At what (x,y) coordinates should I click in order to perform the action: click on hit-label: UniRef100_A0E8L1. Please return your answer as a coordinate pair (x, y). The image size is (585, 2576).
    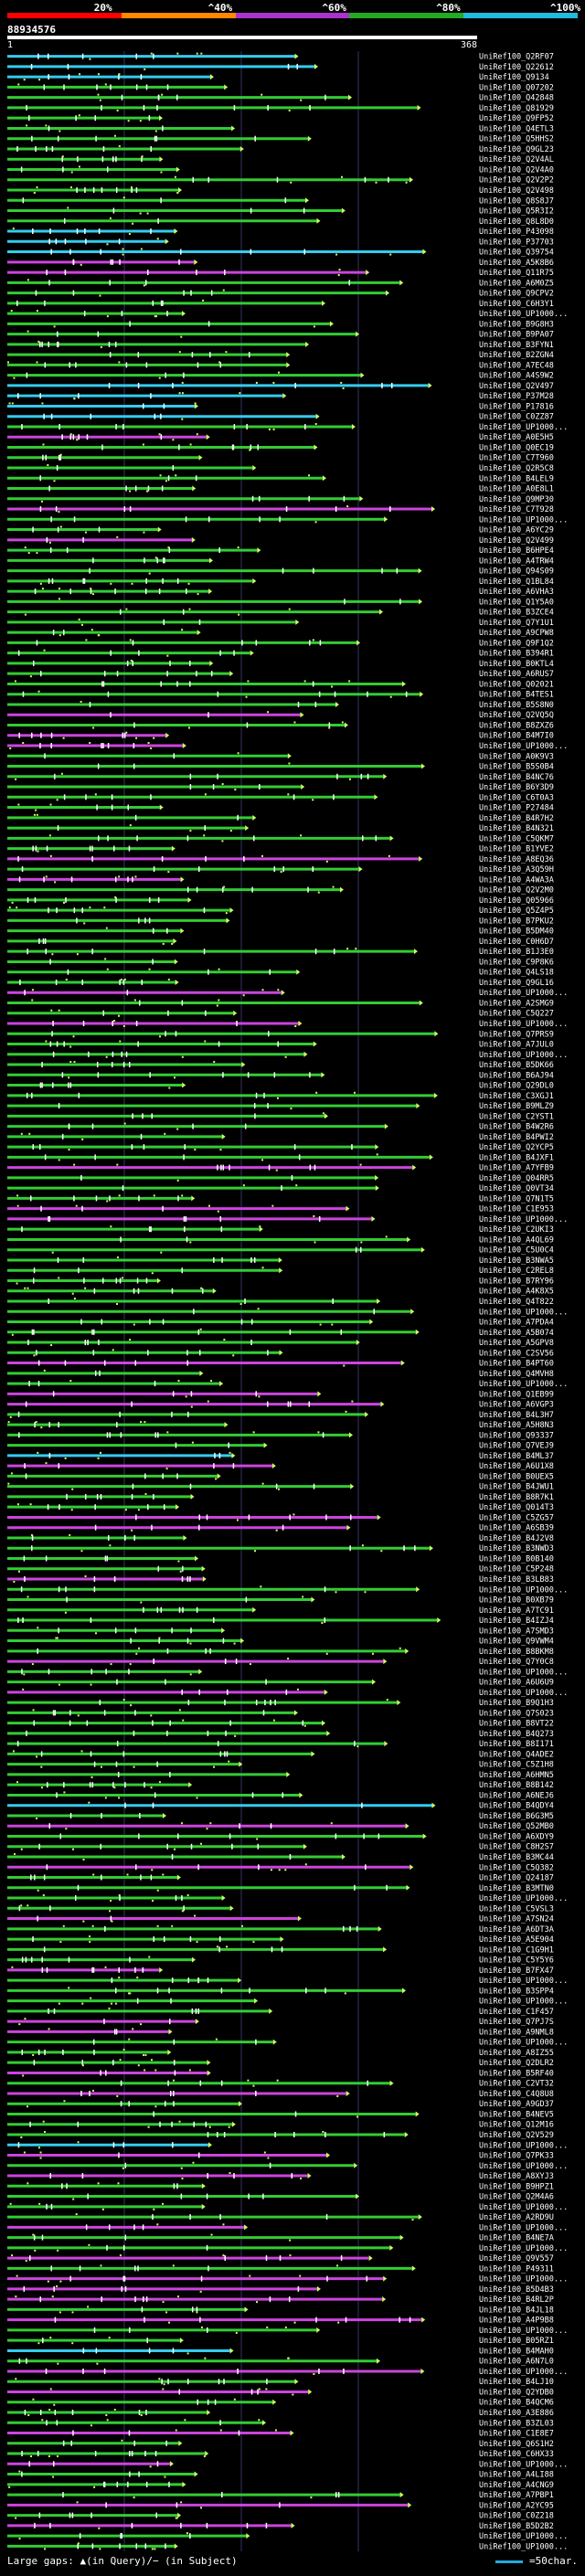
    Looking at the image, I should click on (516, 489).